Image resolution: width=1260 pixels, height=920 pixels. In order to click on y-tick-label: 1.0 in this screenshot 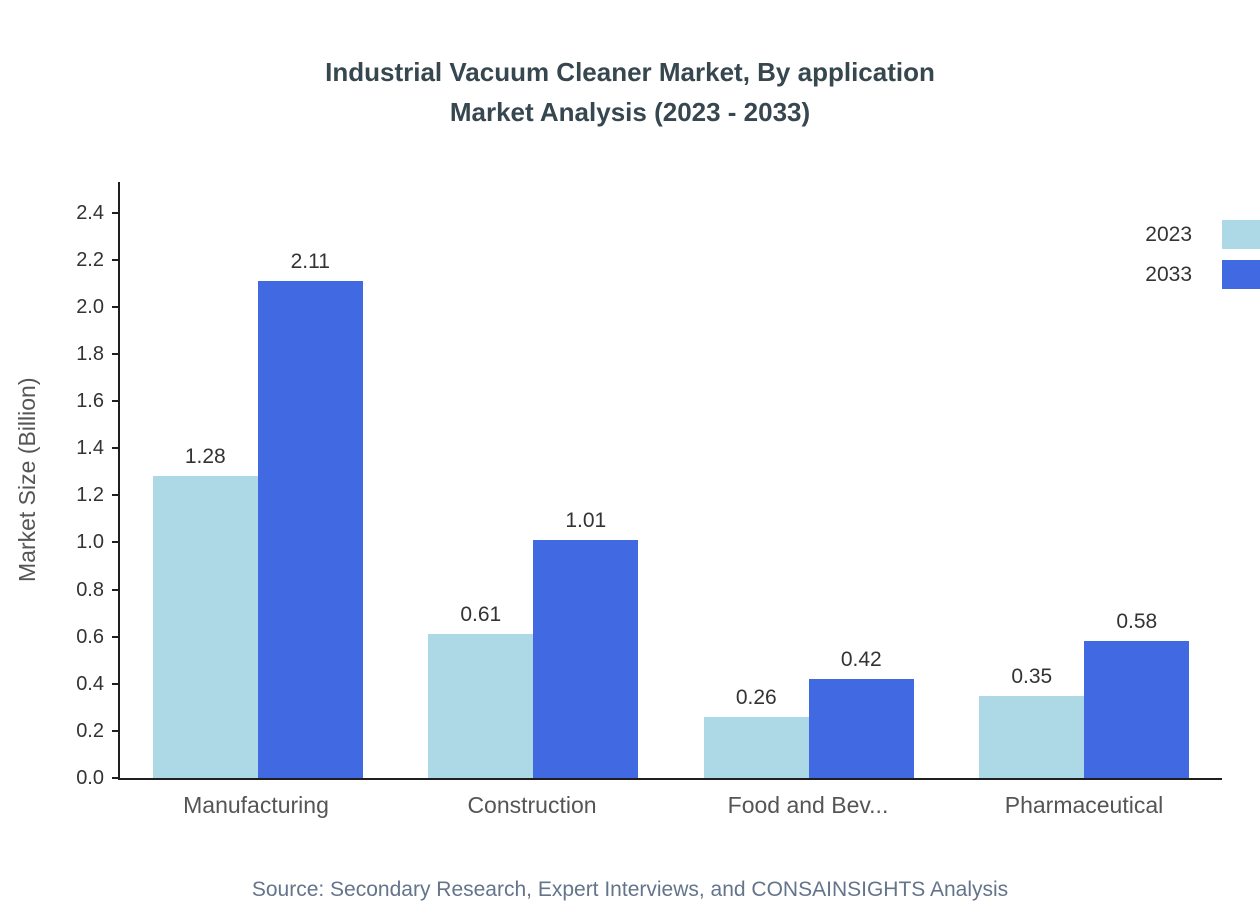, I will do `click(90, 542)`.